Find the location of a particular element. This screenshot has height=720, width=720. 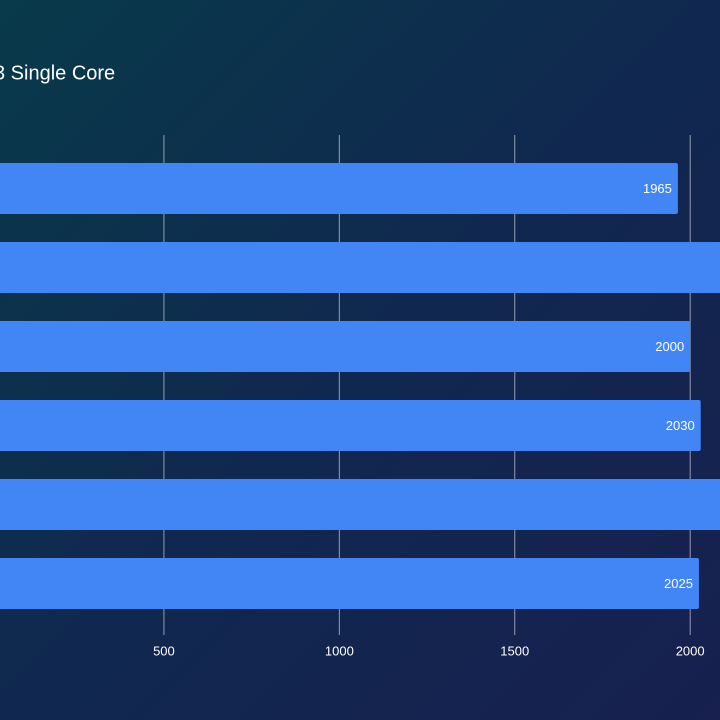

chart-title: 3 Single Core is located at coordinates (57, 73).